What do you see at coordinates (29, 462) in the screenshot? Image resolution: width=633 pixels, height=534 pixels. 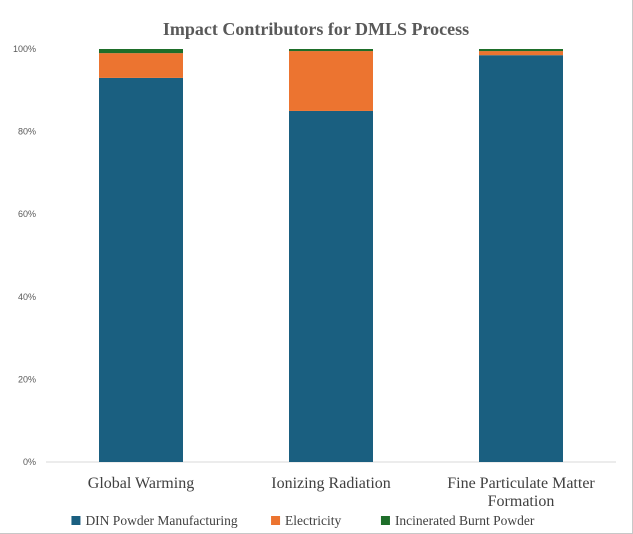 I see `y-tick-label: 0%` at bounding box center [29, 462].